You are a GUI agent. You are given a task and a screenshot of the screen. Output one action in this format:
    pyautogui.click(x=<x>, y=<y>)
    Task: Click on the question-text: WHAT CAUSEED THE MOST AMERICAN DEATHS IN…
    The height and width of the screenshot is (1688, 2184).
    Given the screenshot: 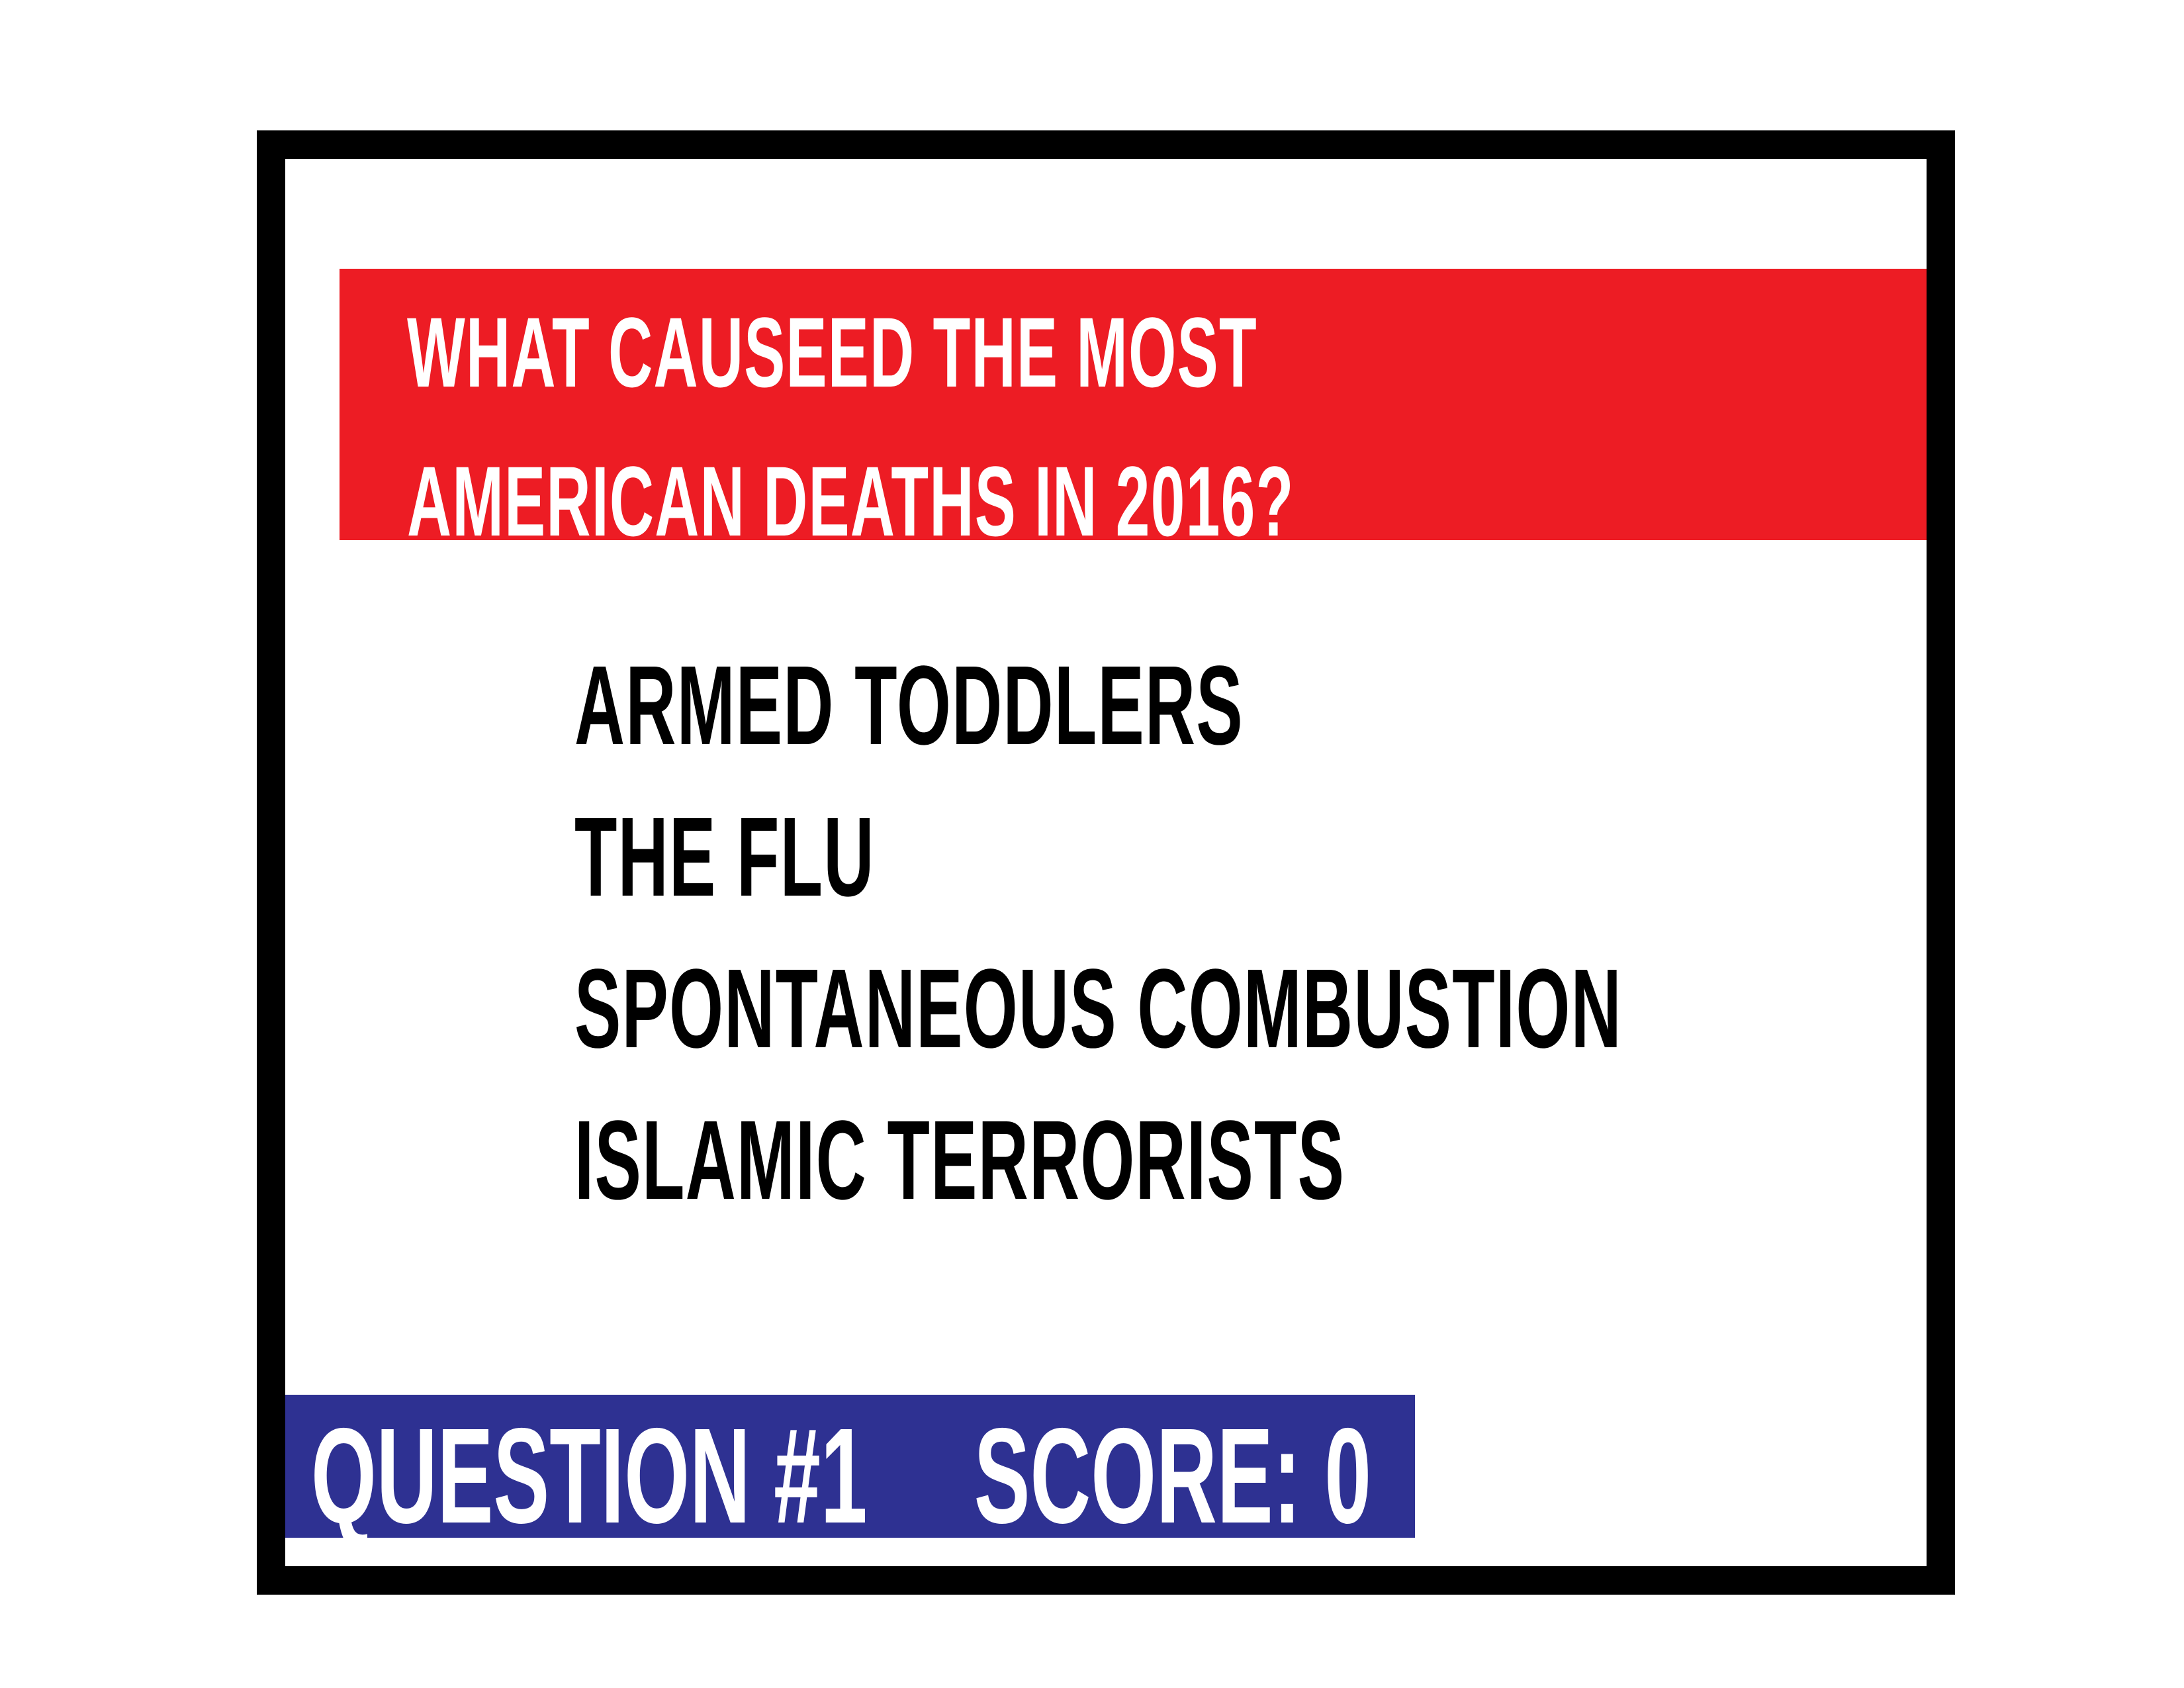 What is the action you would take?
    pyautogui.click(x=859, y=427)
    